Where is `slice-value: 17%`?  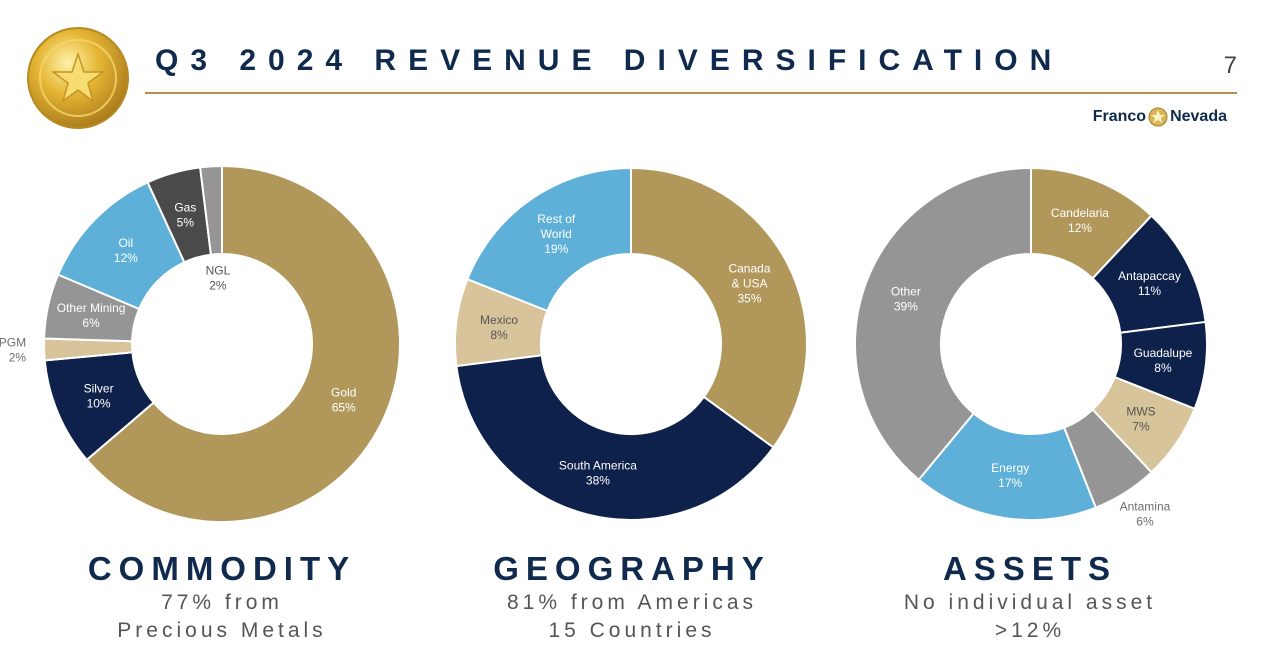 slice-value: 17% is located at coordinates (1010, 483).